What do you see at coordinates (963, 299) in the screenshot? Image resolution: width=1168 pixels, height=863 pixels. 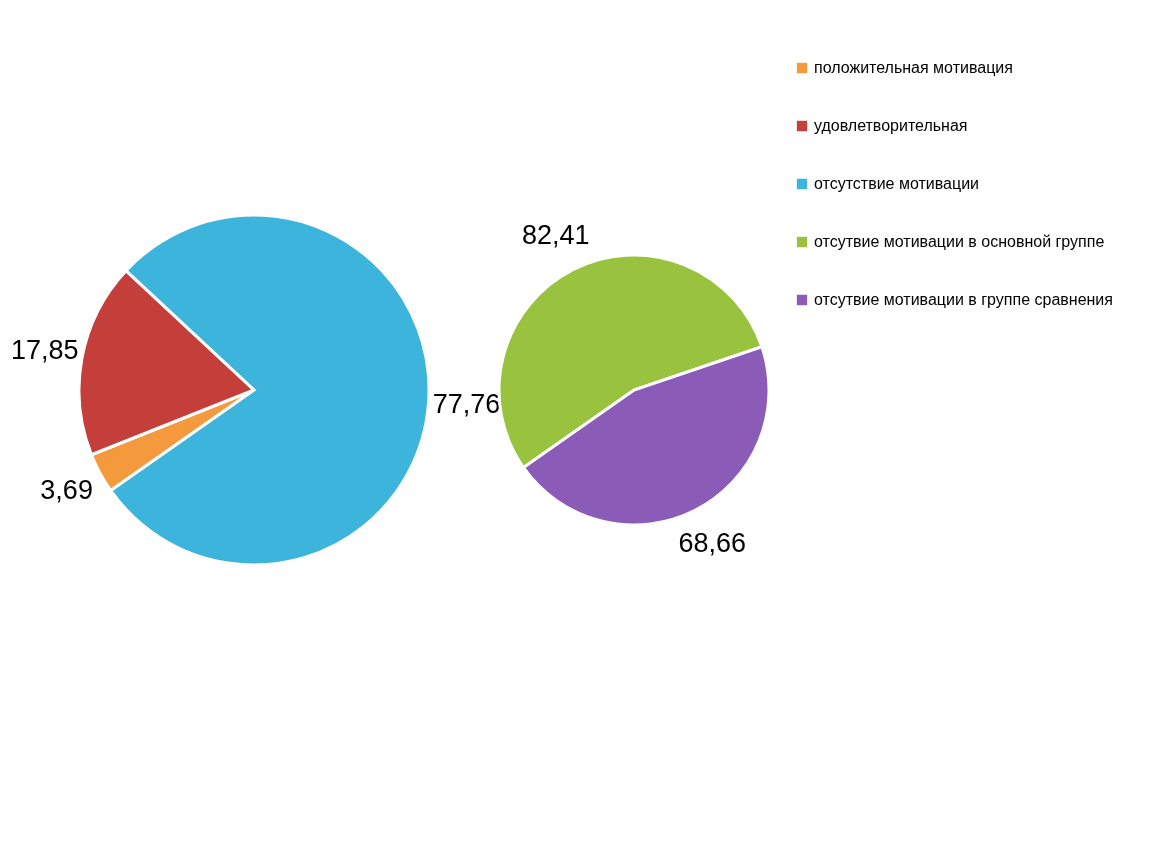 I see `legend-label: отсутвие мотивации в группе сравнения` at bounding box center [963, 299].